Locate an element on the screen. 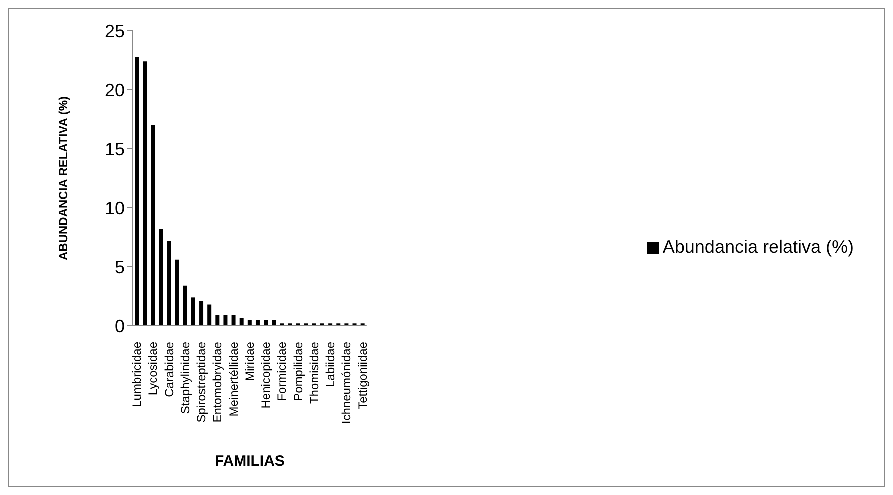  x-tick-label: Ichneumónidae is located at coordinates (347, 383).